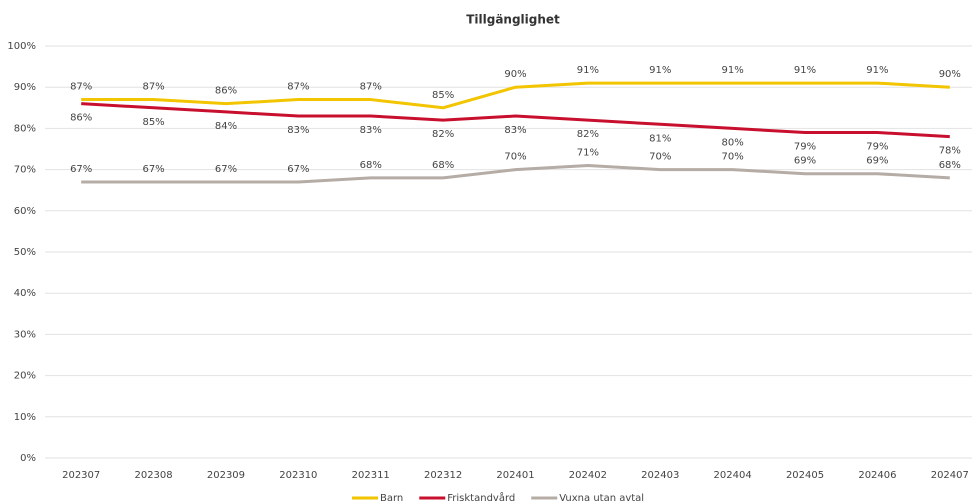 The height and width of the screenshot is (504, 972). Describe the element at coordinates (950, 475) in the screenshot. I see `x-tick-label: 202407` at that location.